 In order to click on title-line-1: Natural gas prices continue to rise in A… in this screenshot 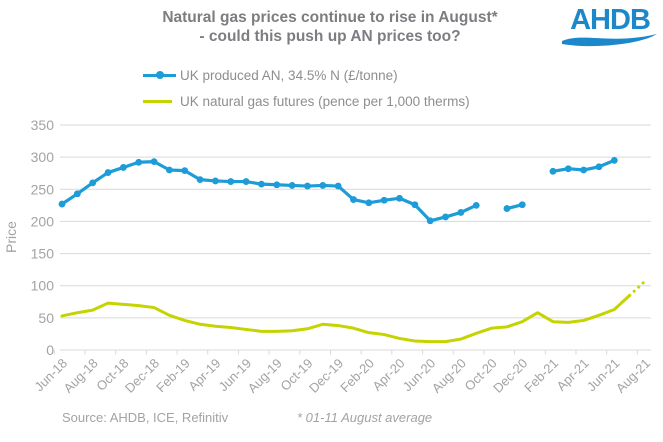, I will do `click(330, 17)`.